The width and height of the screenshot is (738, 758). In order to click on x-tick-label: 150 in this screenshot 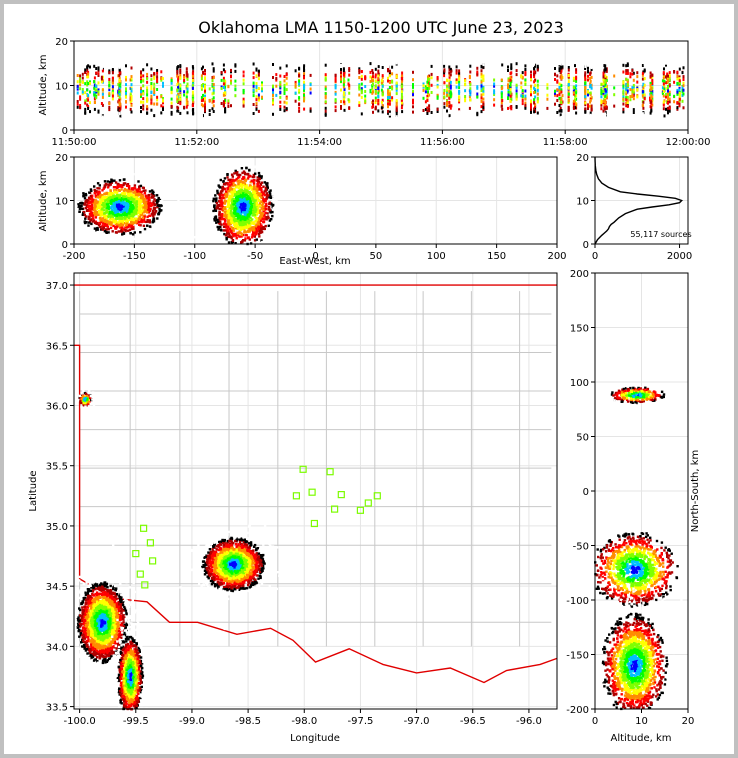, I will do `click(496, 256)`.